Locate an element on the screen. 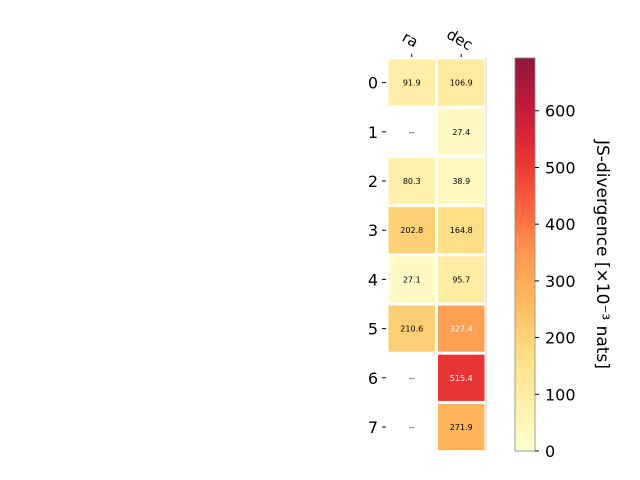 The height and width of the screenshot is (480, 640). cell-value-label: 27.1 is located at coordinates (412, 279).